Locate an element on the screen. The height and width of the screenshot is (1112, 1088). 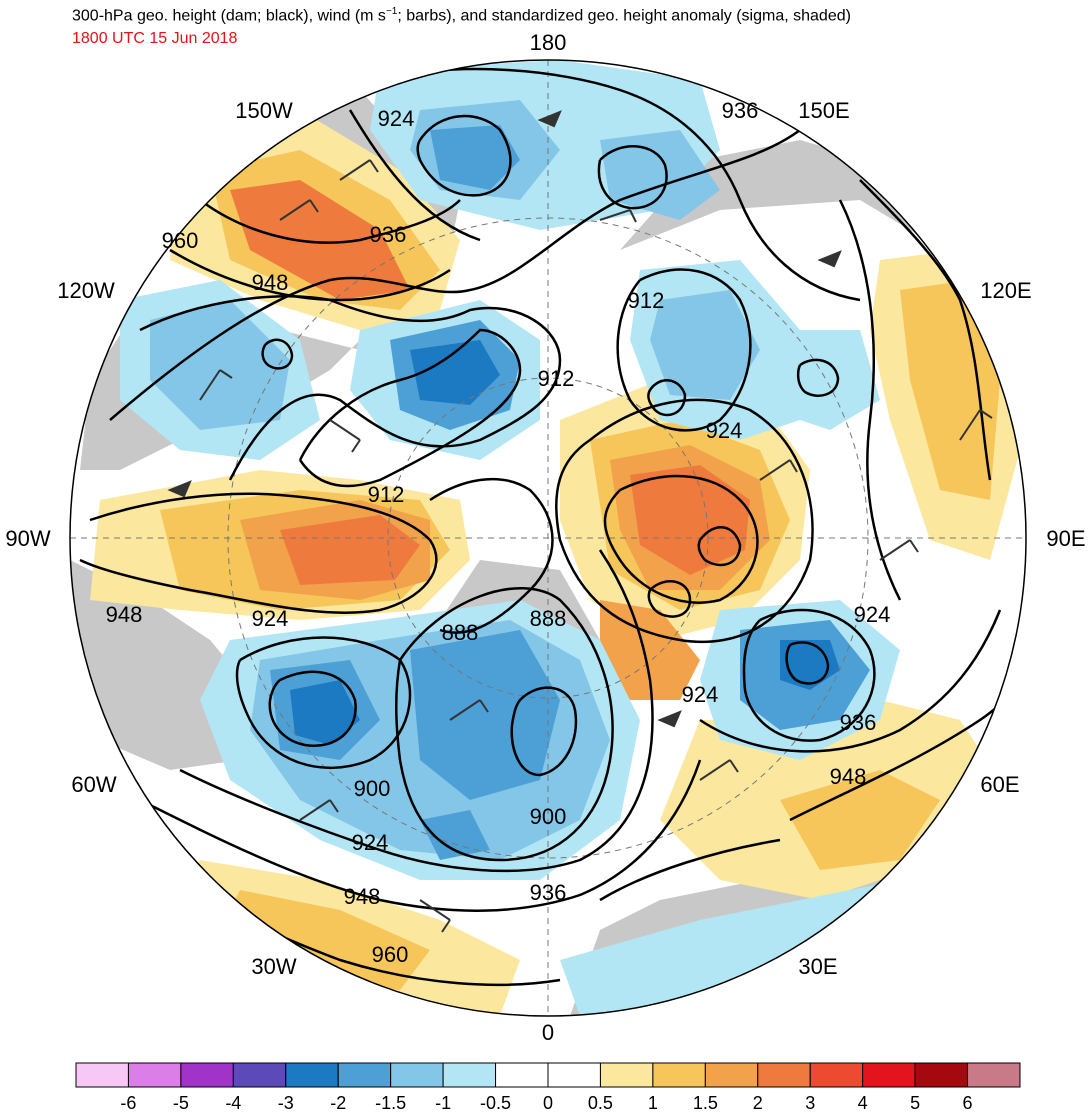
colorbar-tick-label: -3 is located at coordinates (286, 1102).